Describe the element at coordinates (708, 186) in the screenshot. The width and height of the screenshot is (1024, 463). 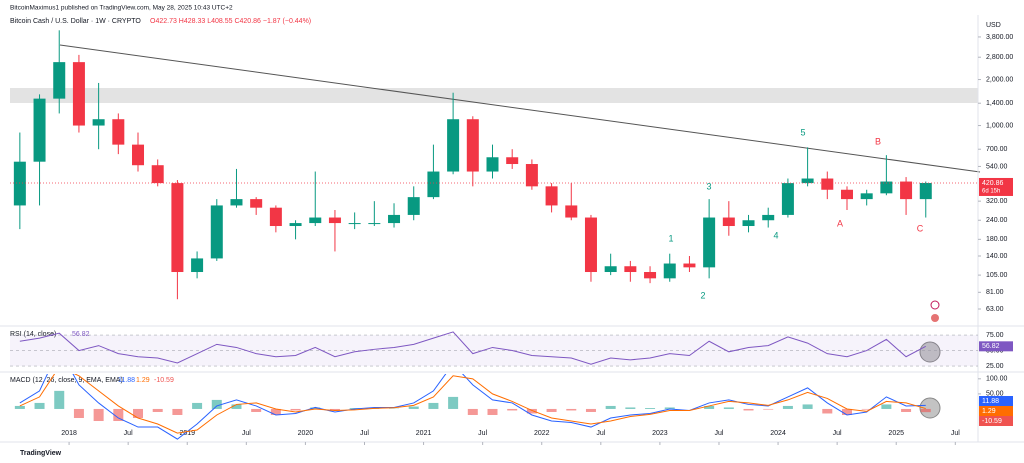
I see `wave-label: 3` at that location.